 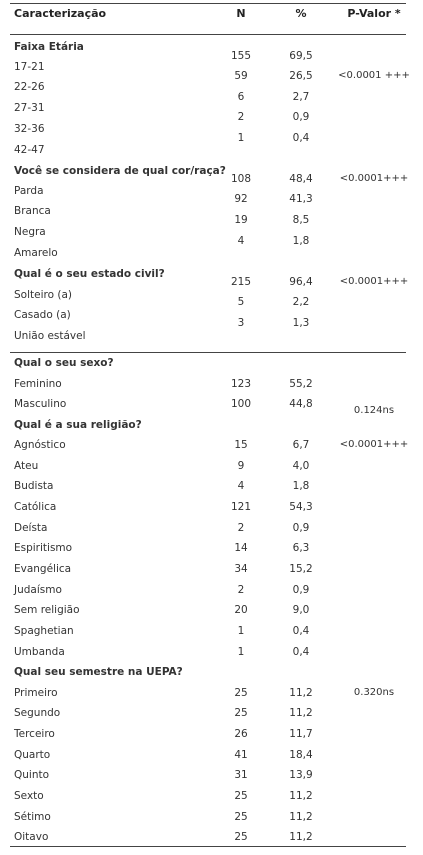 What do you see at coordinates (301, 179) in the screenshot?
I see `row-percent: 48,4` at bounding box center [301, 179].